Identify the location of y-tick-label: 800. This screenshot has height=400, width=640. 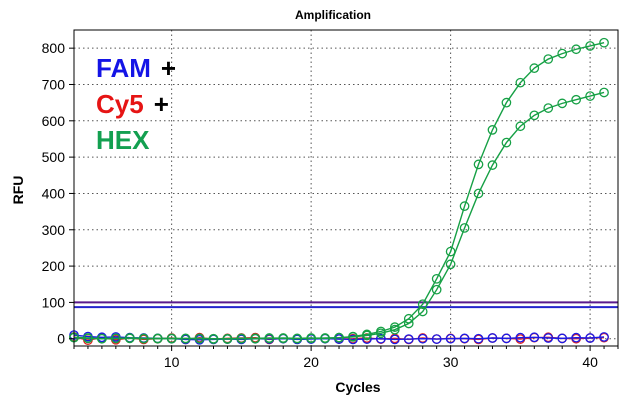
(54, 48).